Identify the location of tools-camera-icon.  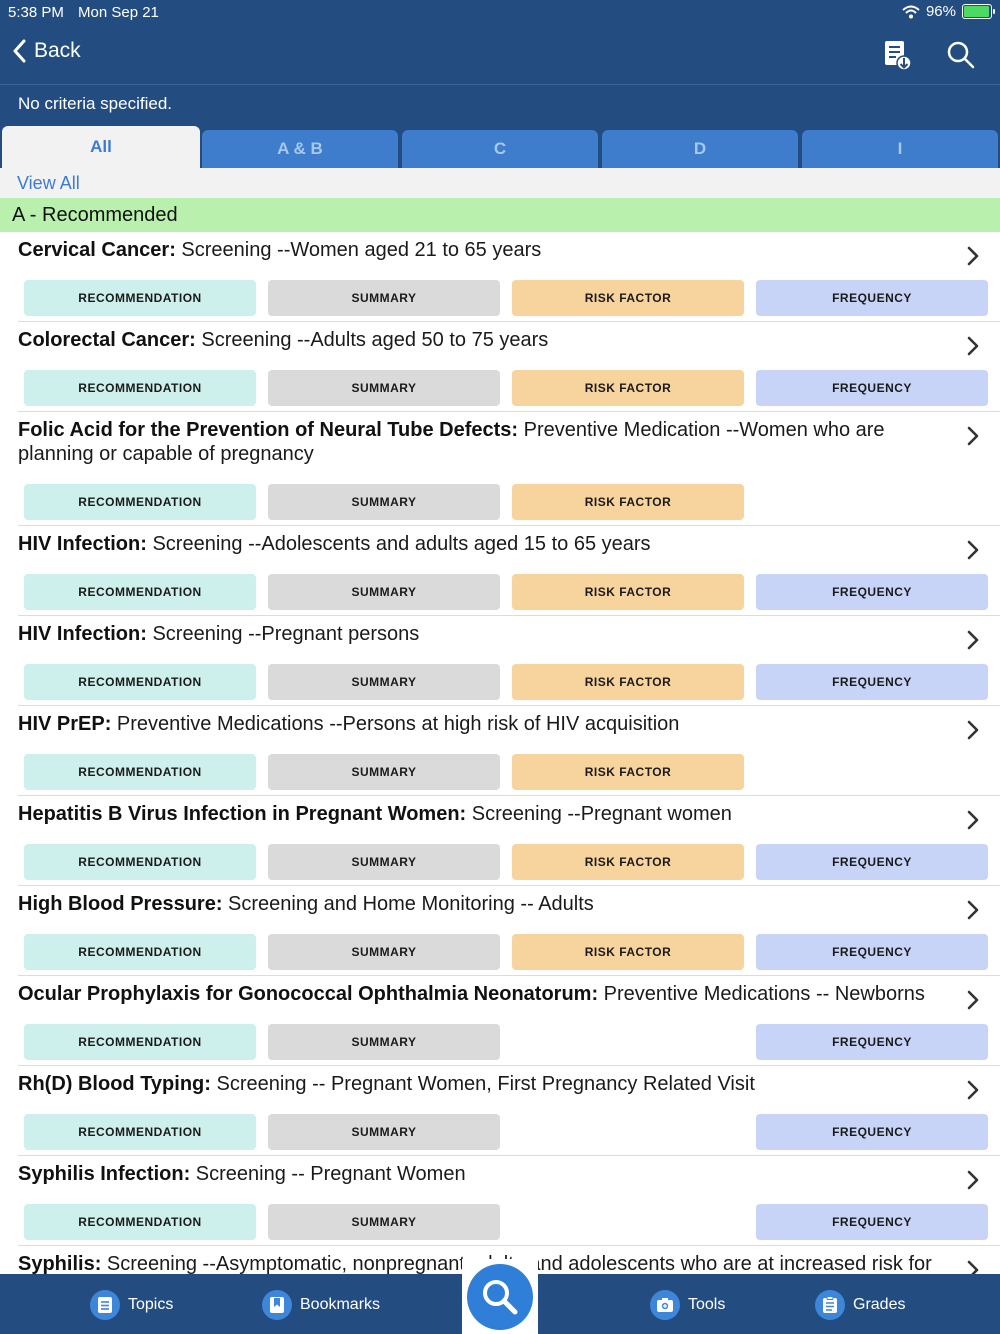
(665, 1305).